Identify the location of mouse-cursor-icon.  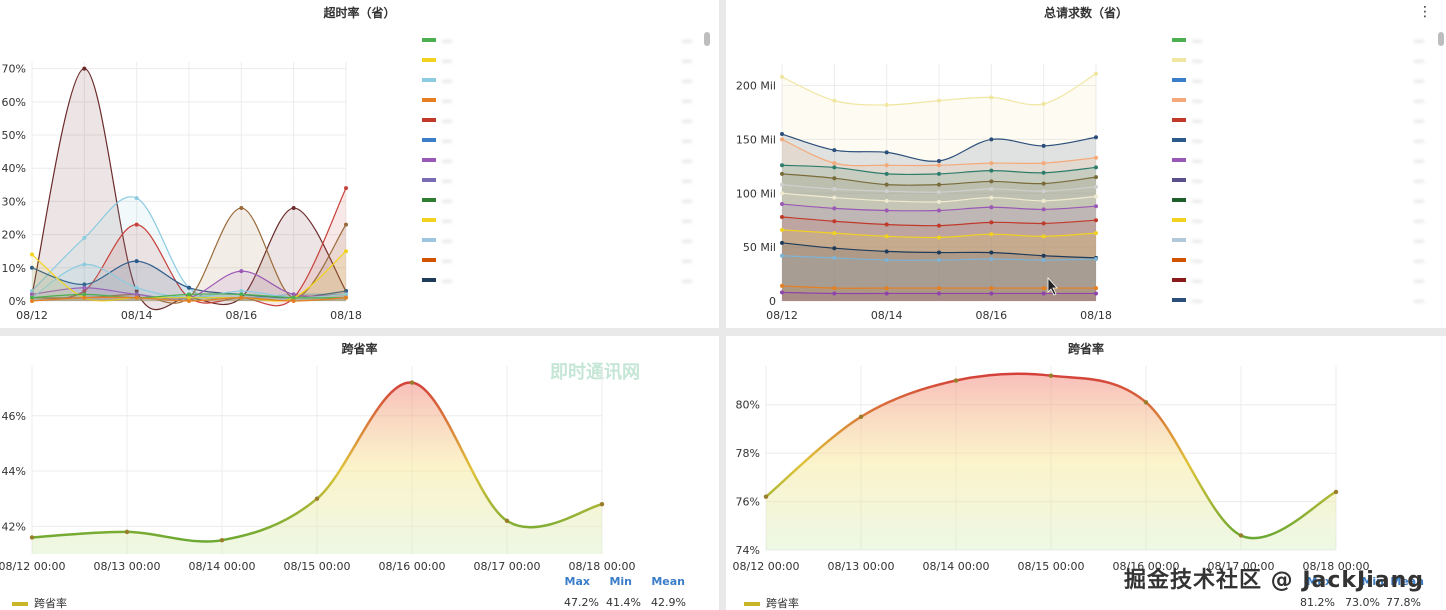
(1052, 286).